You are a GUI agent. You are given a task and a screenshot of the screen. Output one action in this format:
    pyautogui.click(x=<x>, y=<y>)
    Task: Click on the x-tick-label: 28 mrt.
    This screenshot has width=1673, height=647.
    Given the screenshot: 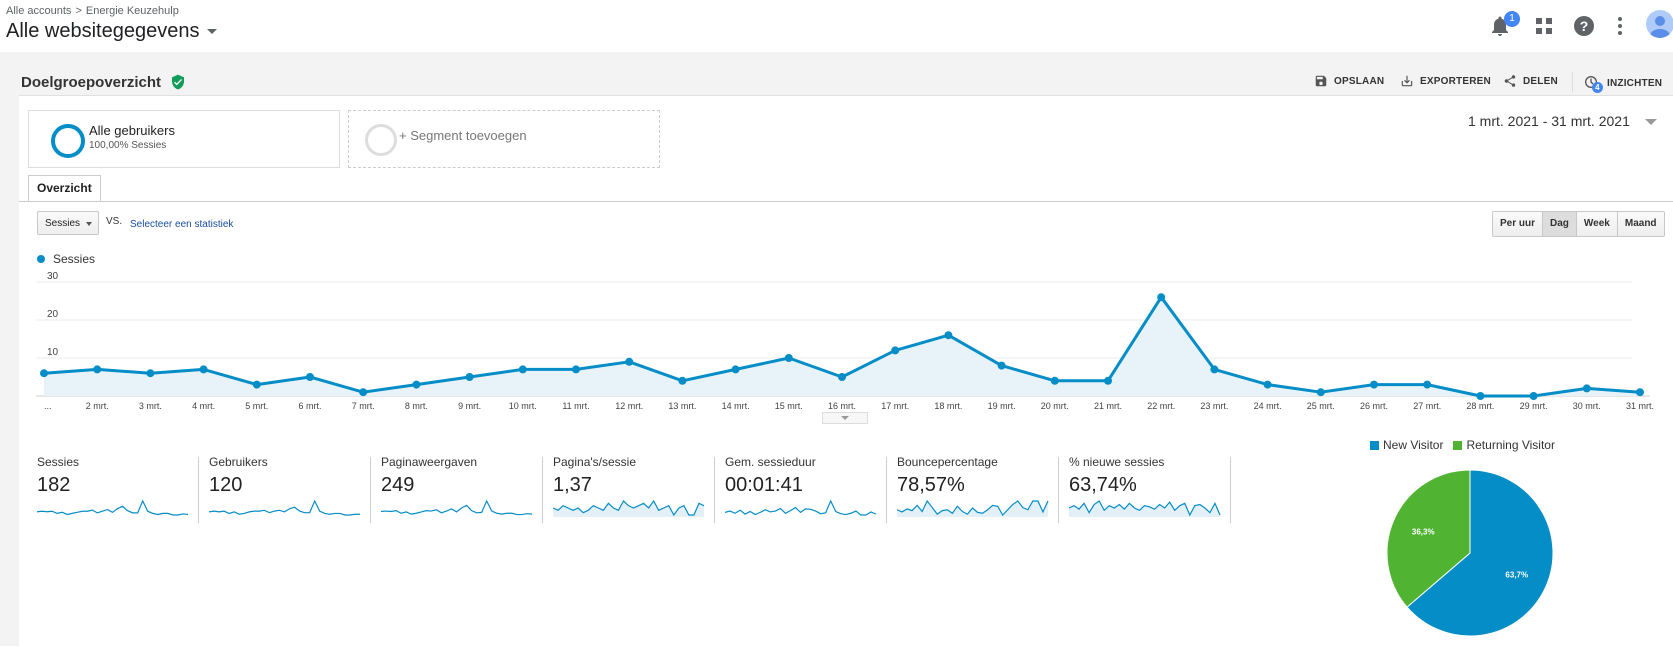 What is the action you would take?
    pyautogui.click(x=1480, y=406)
    